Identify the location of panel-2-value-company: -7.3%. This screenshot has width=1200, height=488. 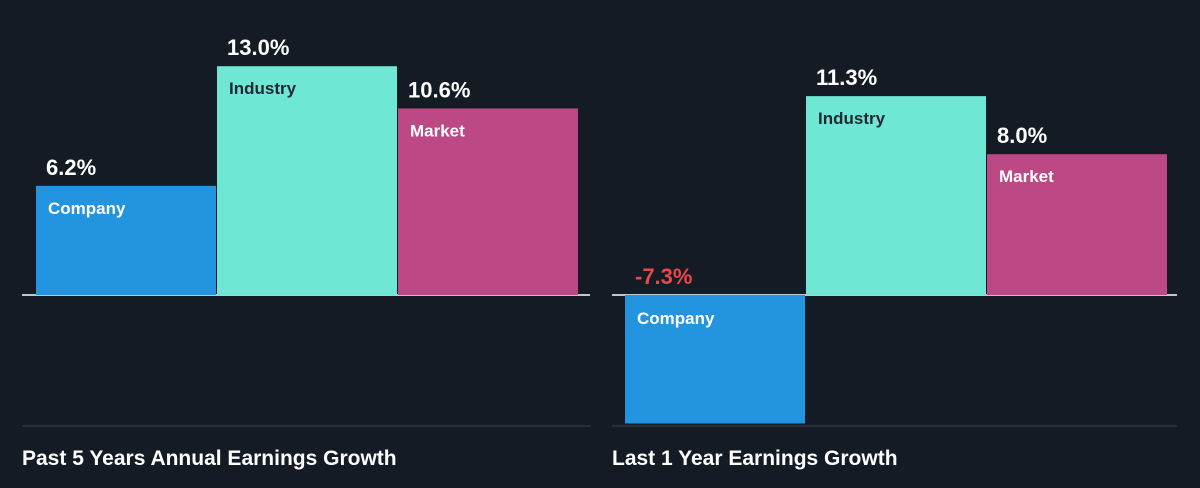
(663, 276).